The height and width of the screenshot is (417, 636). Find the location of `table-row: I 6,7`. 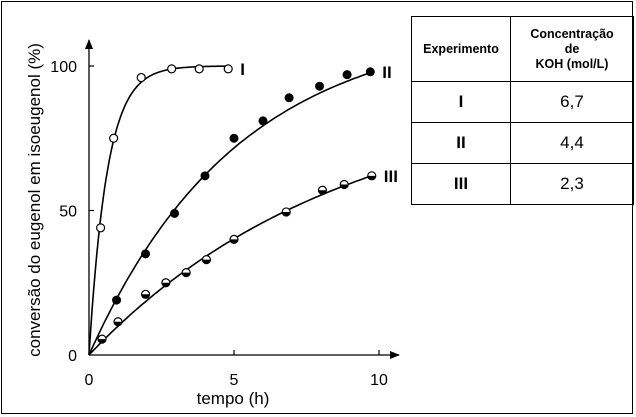

table-row: I 6,7 is located at coordinates (522, 102).